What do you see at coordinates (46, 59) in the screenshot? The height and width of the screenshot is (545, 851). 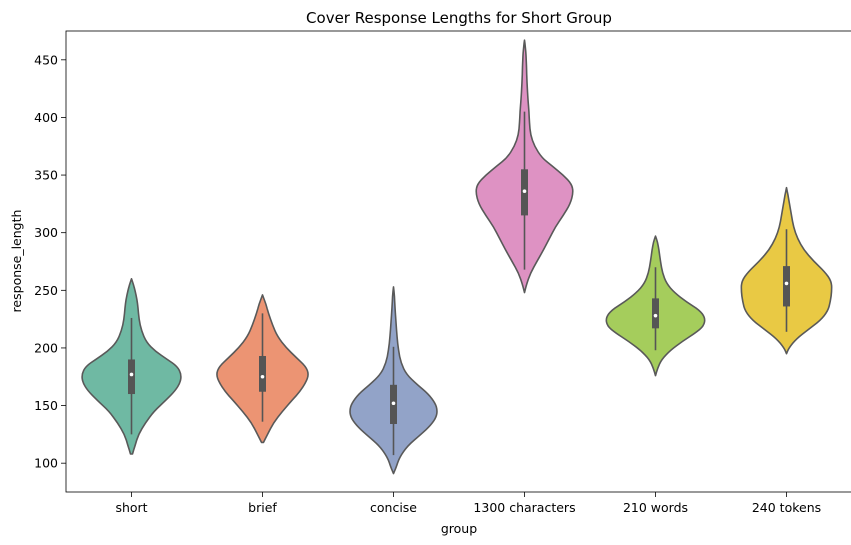 I see `y-tick-label: 450` at bounding box center [46, 59].